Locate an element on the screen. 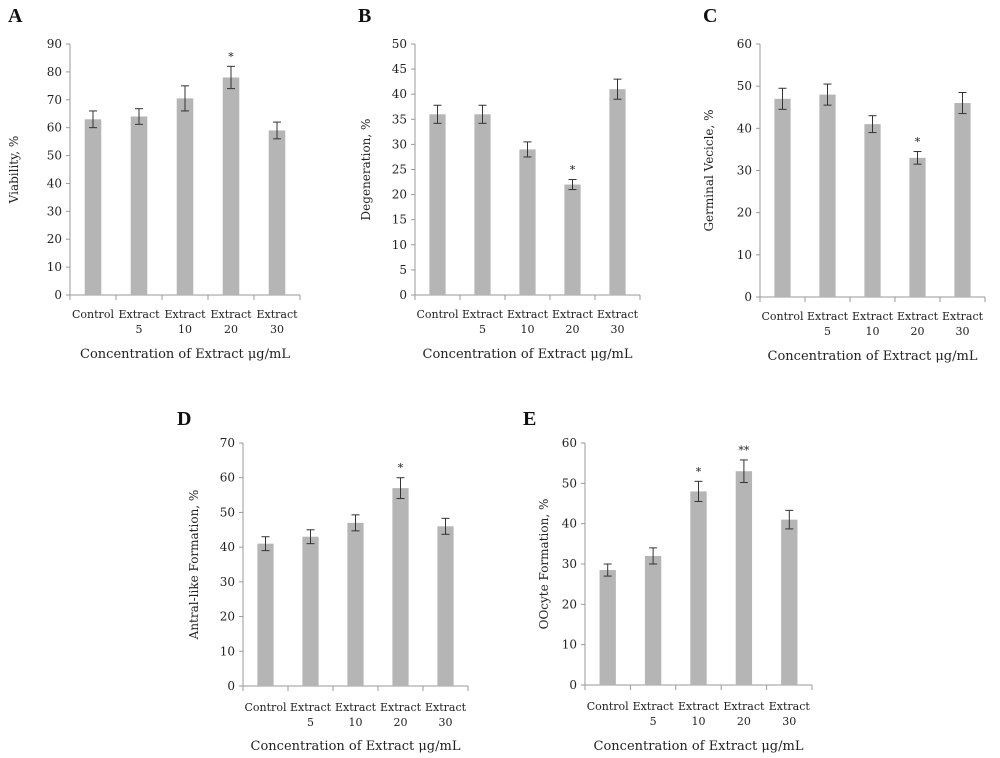  y-tick-label: 25 is located at coordinates (399, 170).